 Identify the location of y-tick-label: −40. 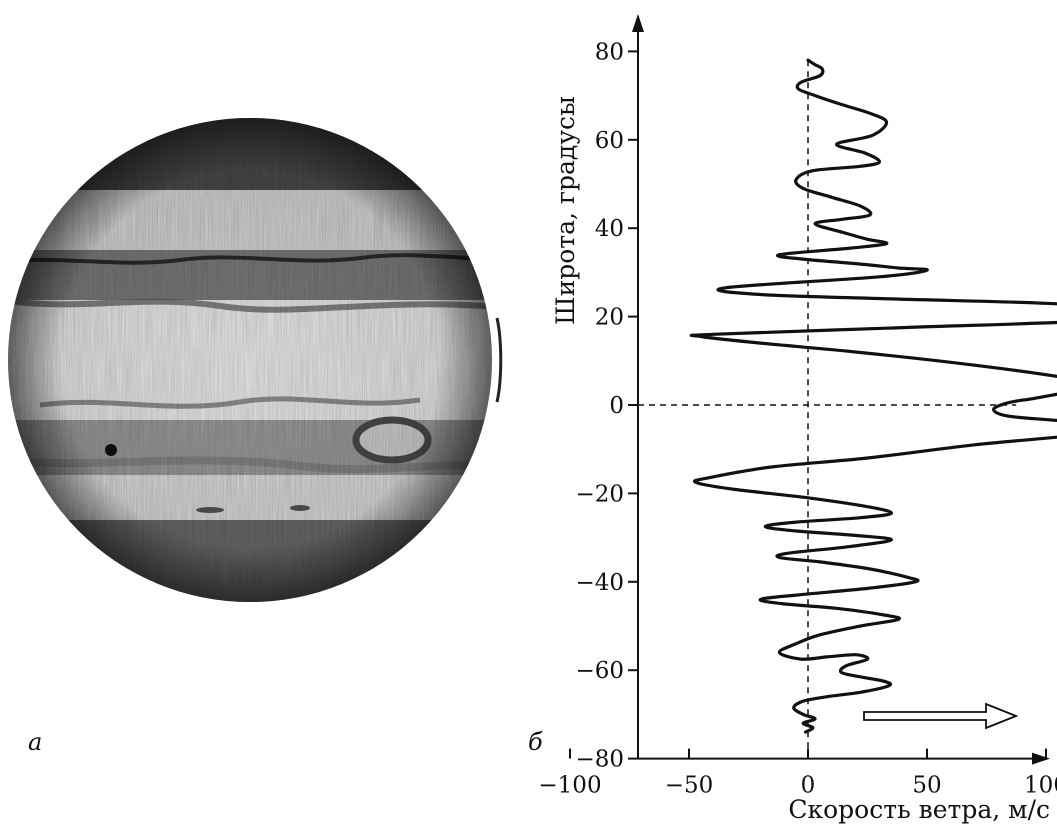
(599, 583).